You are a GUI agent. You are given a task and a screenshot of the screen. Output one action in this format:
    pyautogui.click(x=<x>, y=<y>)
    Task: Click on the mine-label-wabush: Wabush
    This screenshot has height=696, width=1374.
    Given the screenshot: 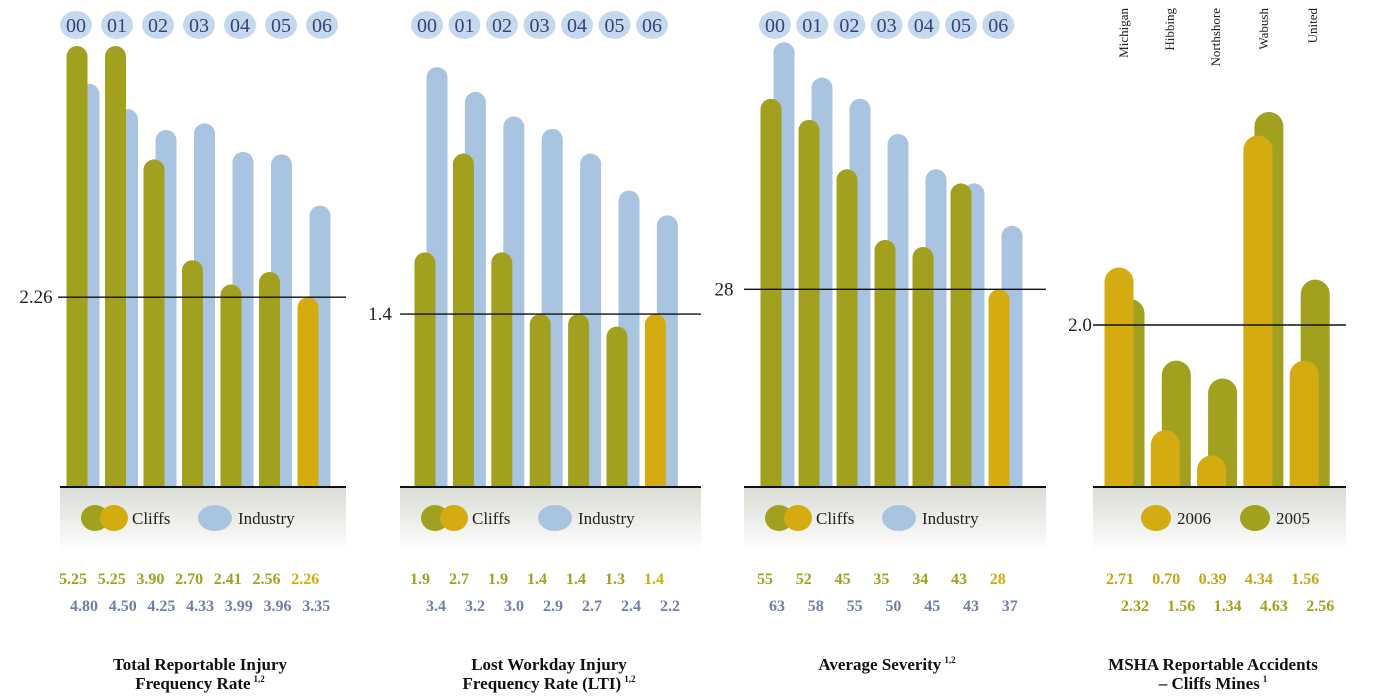 What is the action you would take?
    pyautogui.click(x=1263, y=29)
    